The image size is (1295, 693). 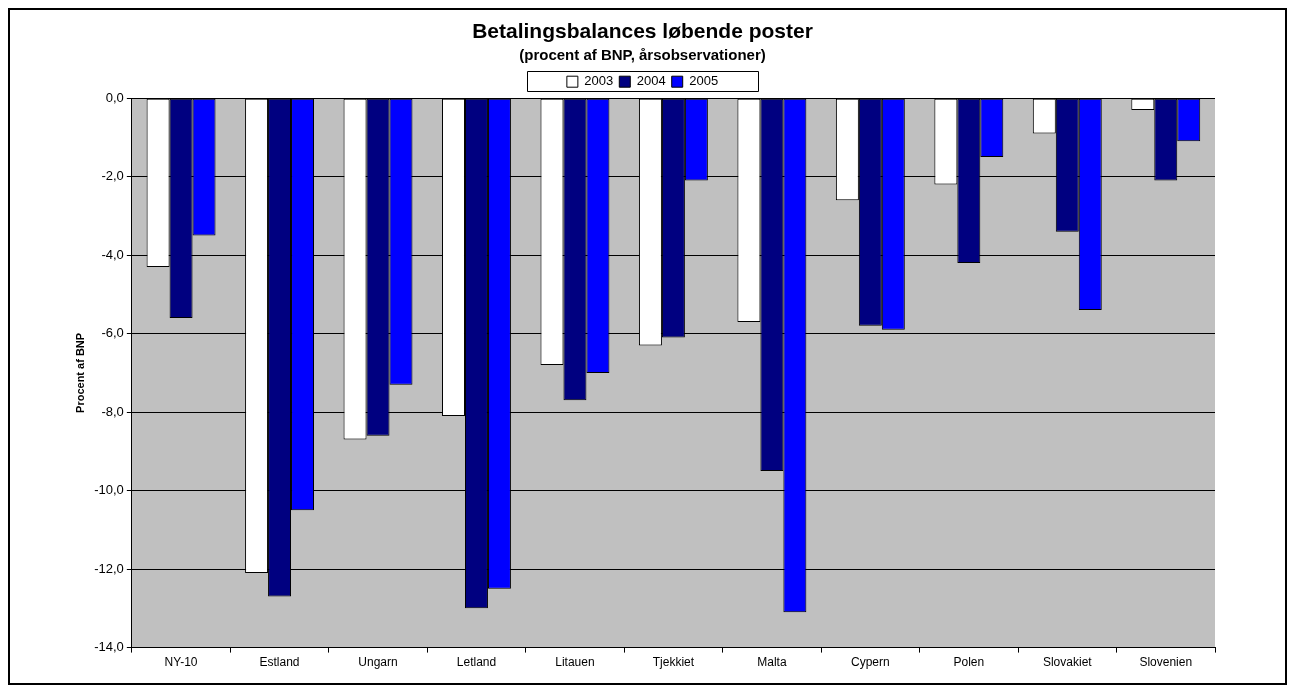 I want to click on y-tick-label: -12,0, so click(x=109, y=568).